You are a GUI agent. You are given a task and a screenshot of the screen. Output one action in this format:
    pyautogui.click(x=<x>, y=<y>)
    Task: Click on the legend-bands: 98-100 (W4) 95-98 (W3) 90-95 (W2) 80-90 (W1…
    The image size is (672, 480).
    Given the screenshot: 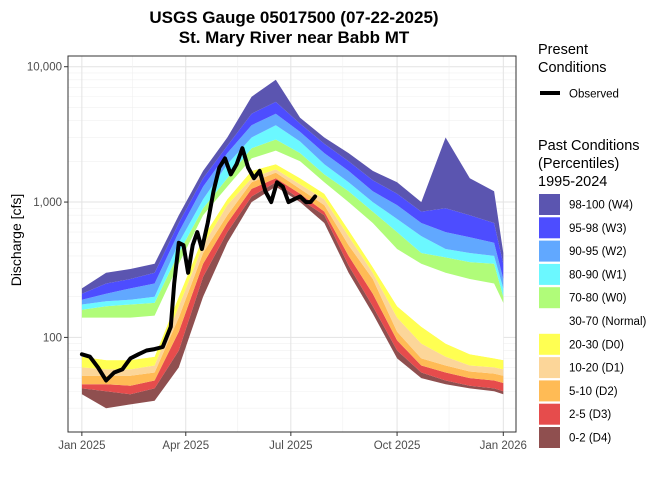 What is the action you would take?
    pyautogui.click(x=592, y=321)
    